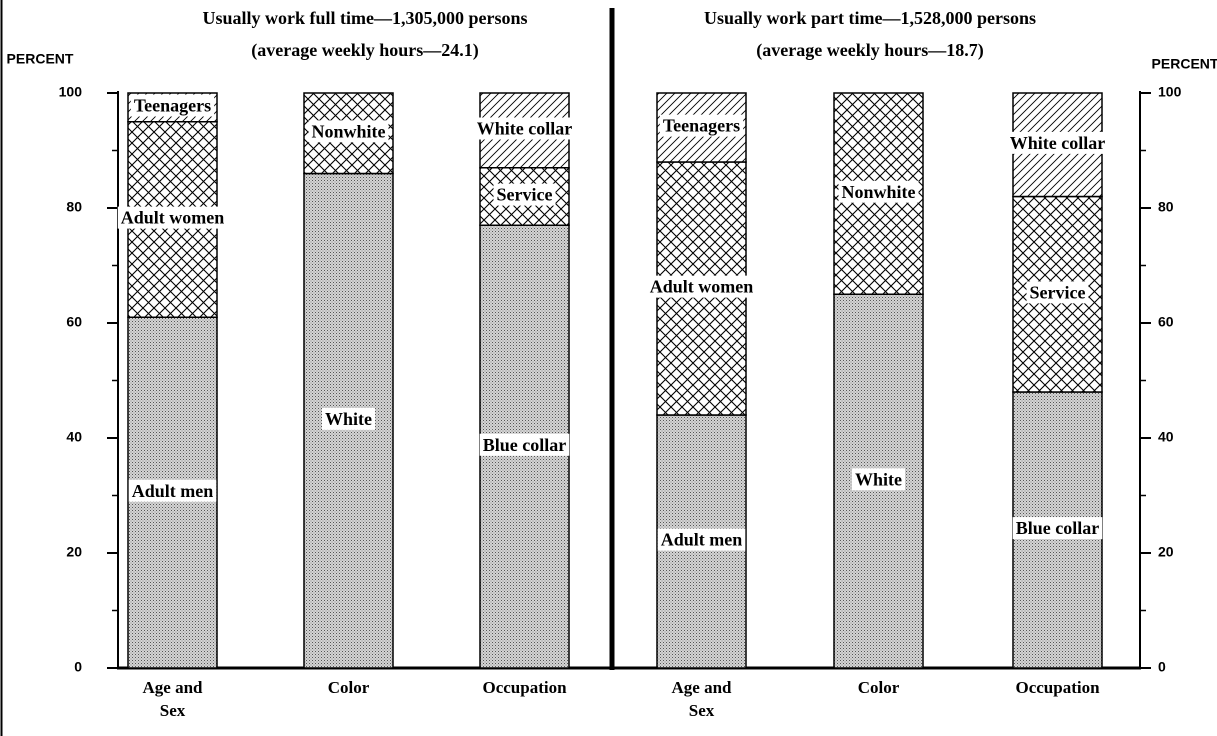 Image resolution: width=1217 pixels, height=736 pixels. Describe the element at coordinates (364, 50) in the screenshot. I see `panel-subtitle: (average weekly hours—24.1)` at that location.